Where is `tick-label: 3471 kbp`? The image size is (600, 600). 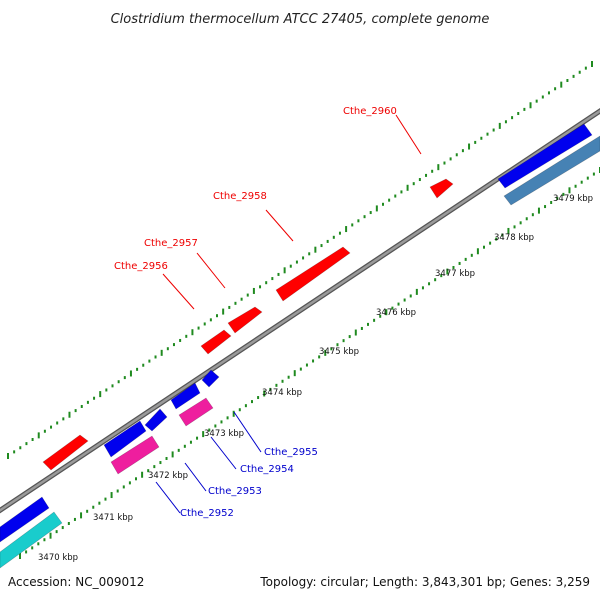 tick-label: 3471 kbp is located at coordinates (113, 518).